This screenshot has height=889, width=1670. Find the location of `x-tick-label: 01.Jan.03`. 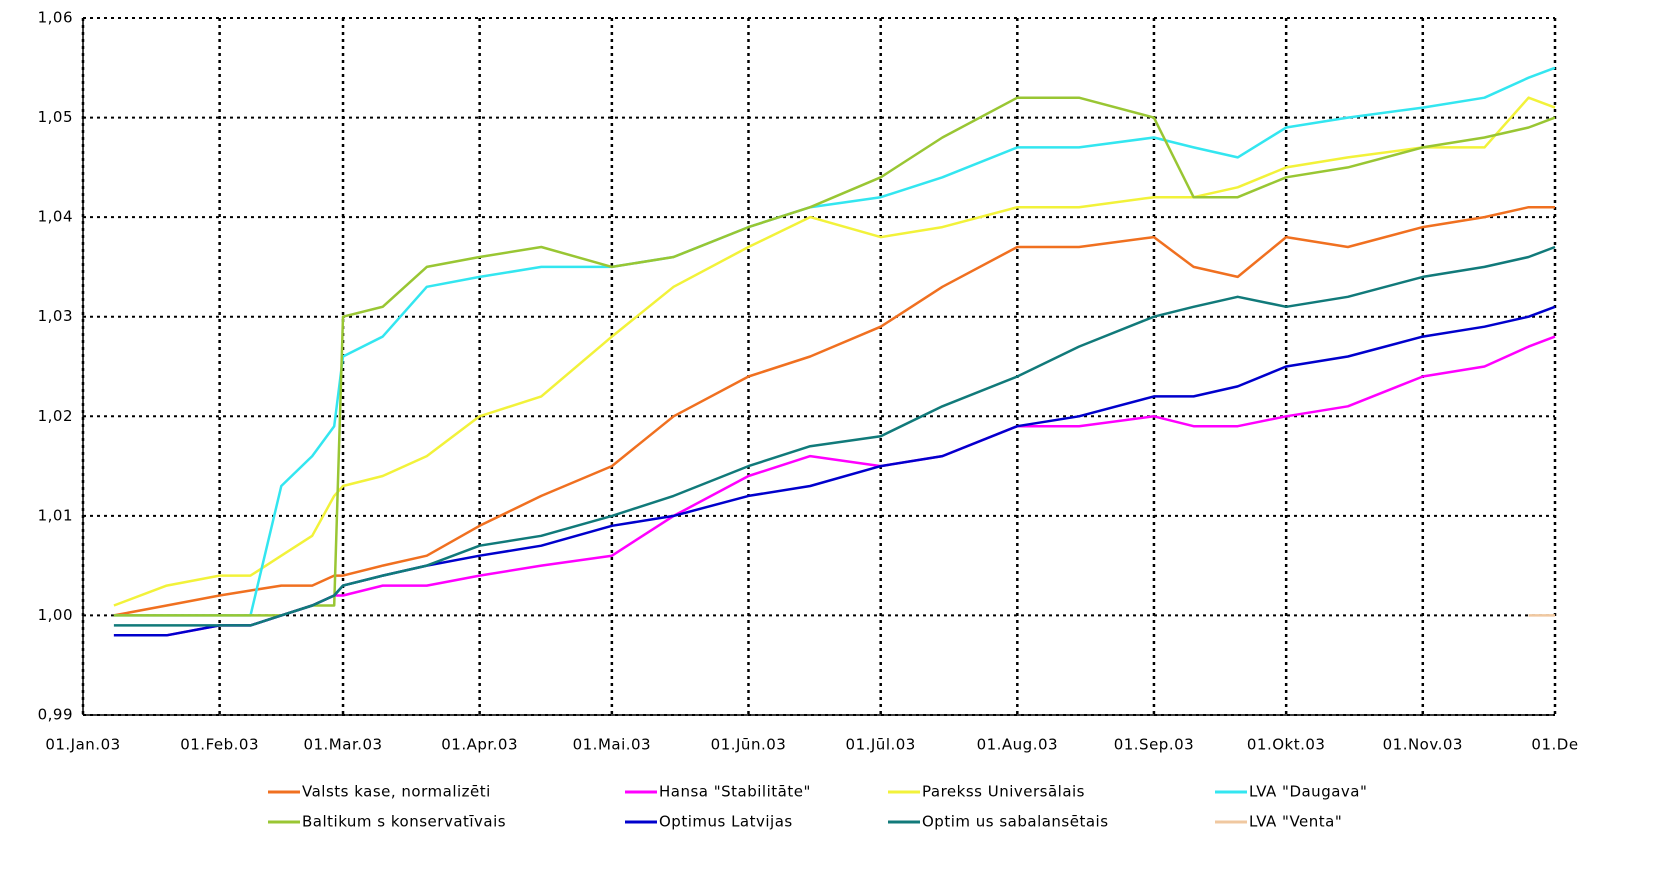

x-tick-label: 01.Jan.03 is located at coordinates (82, 745).